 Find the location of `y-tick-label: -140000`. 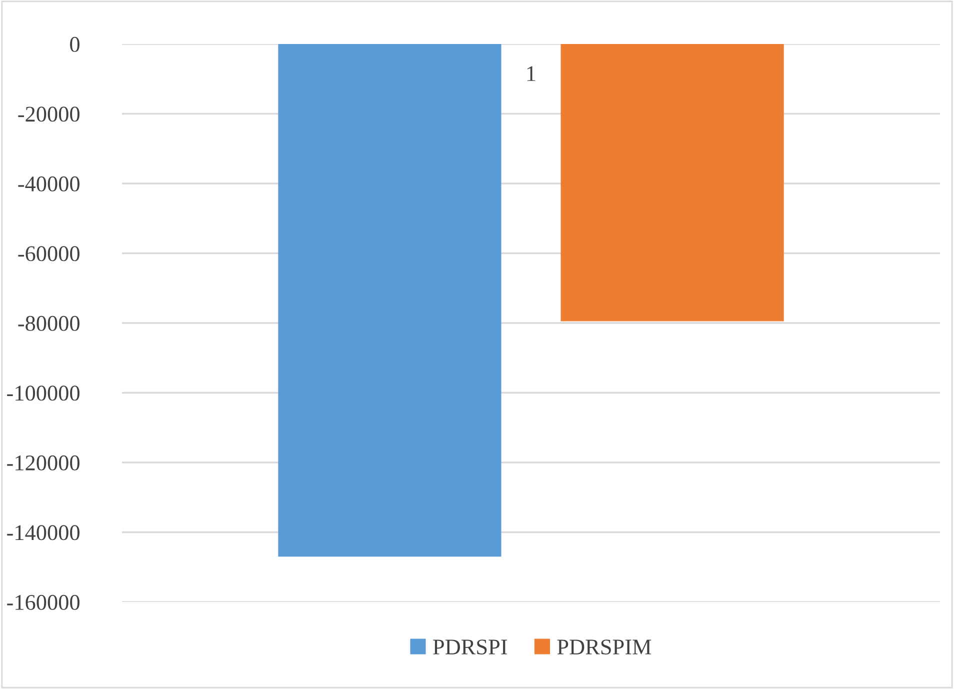

y-tick-label: -140000 is located at coordinates (43, 532).